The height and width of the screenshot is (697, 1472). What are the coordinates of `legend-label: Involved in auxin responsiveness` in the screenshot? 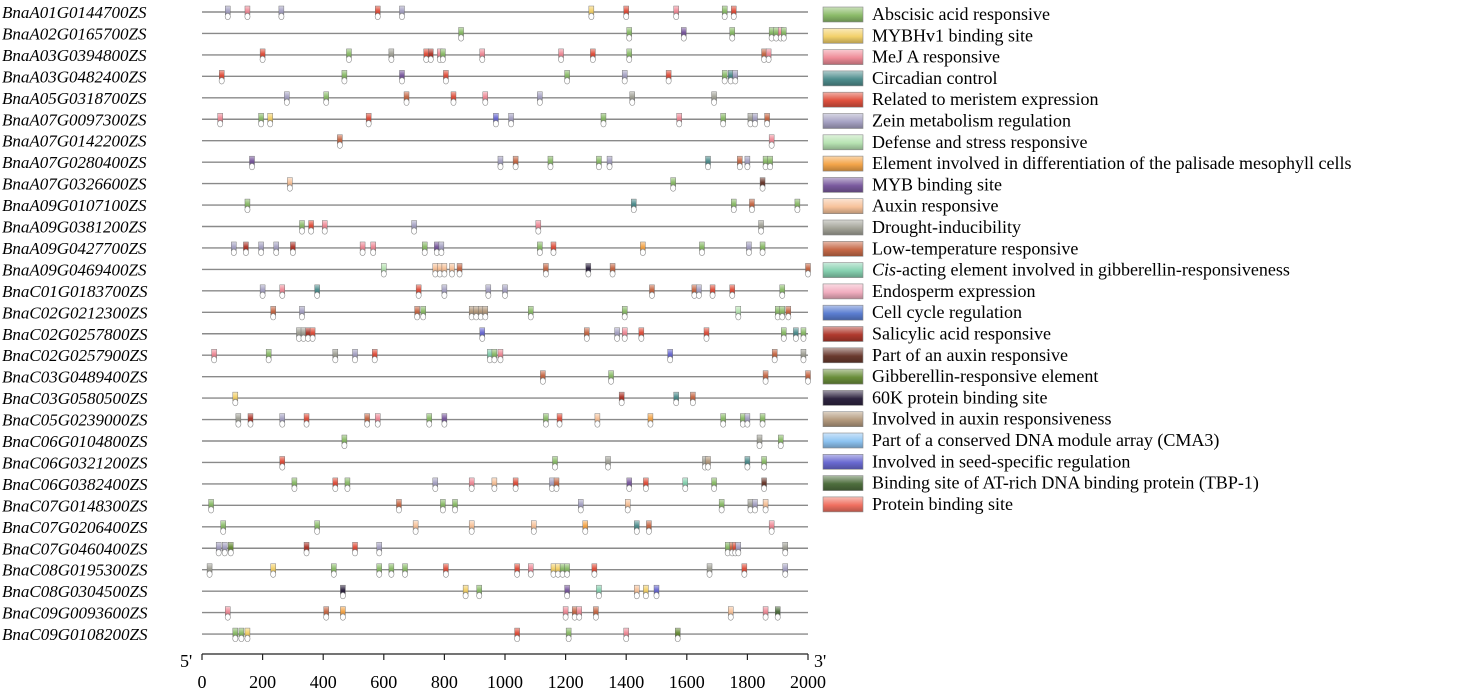 It's located at (991, 419).